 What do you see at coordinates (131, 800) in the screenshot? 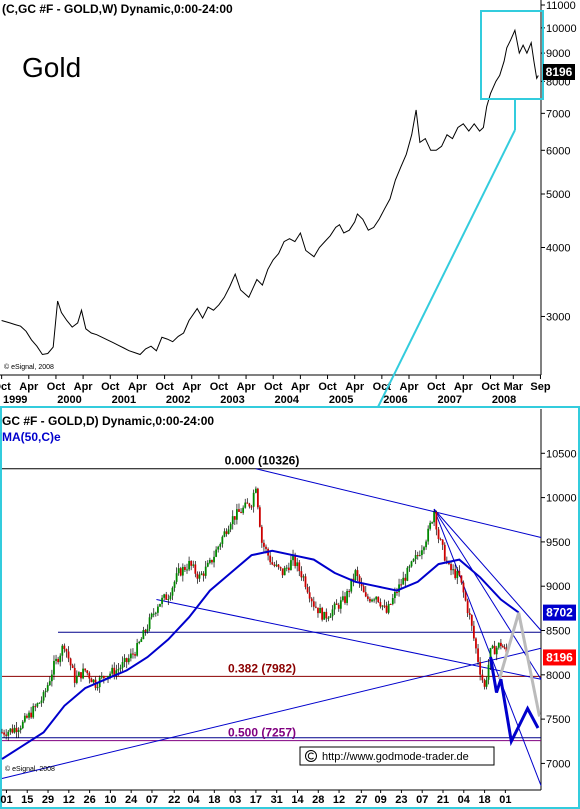
I see `daily-x-tick-label: 24` at bounding box center [131, 800].